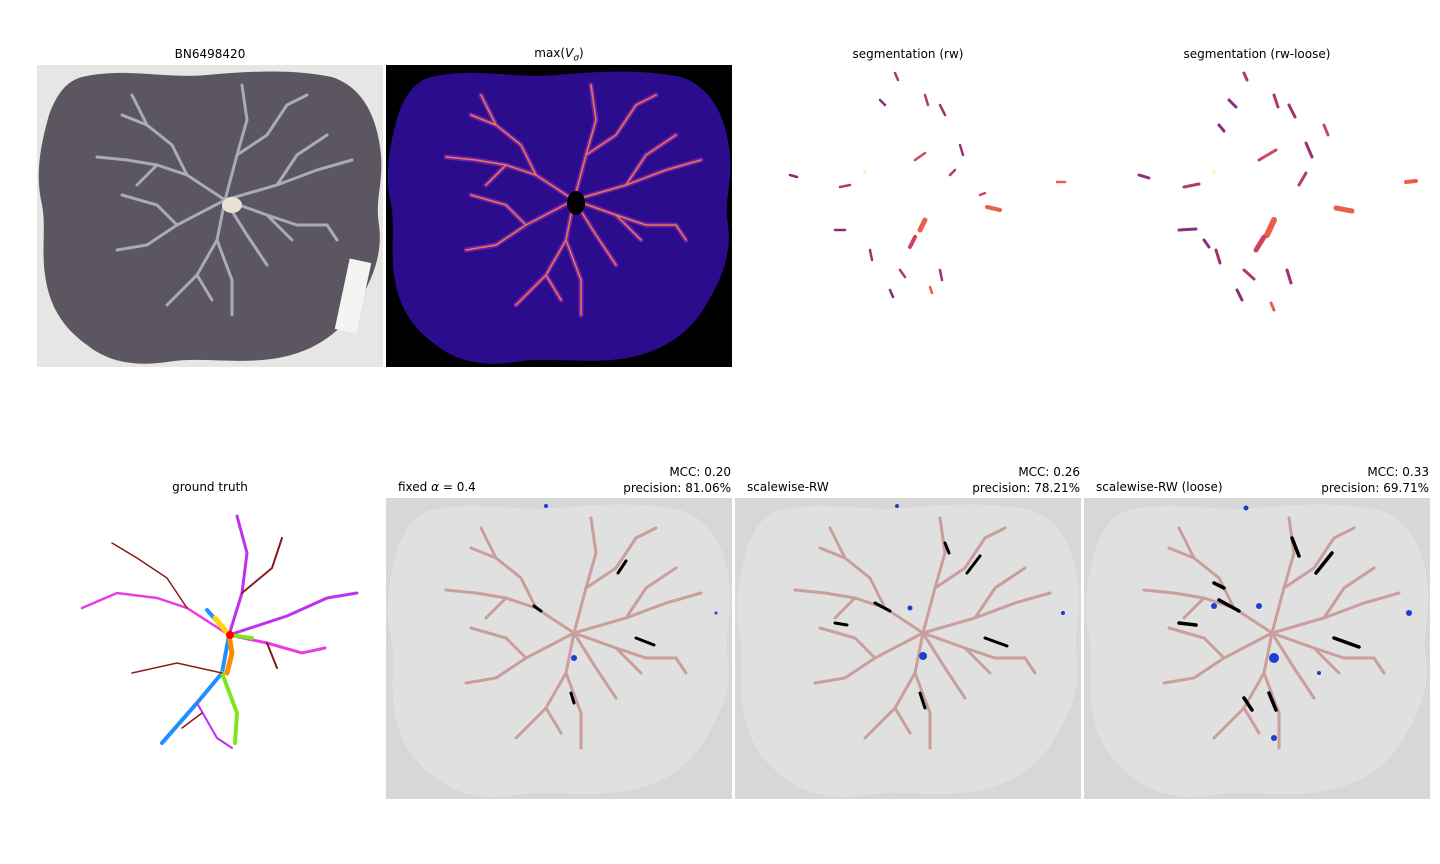 Image resolution: width=1440 pixels, height=864 pixels. I want to click on fixed-alpha-precision: precision: 81.06%, so click(677, 488).